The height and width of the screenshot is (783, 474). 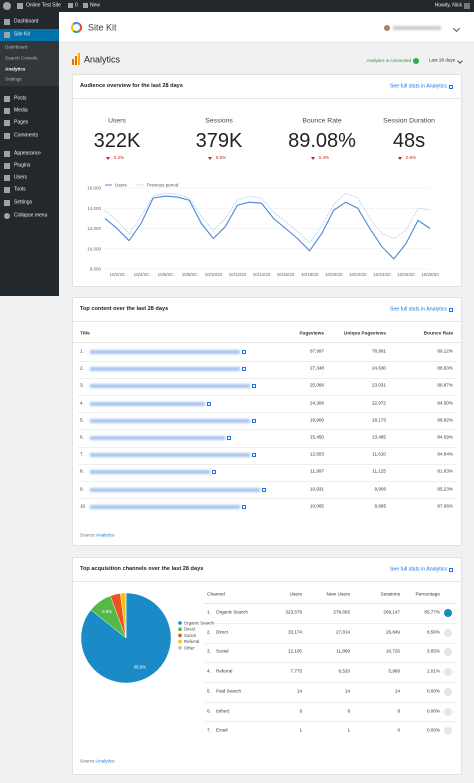 What do you see at coordinates (442, 60) in the screenshot?
I see `date-range: Last 28 days` at bounding box center [442, 60].